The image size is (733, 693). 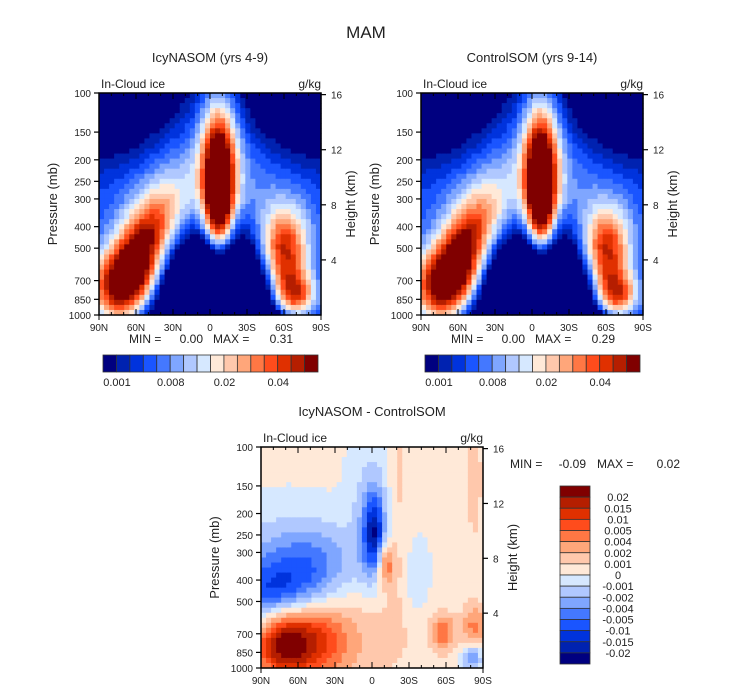 What do you see at coordinates (190, 363) in the screenshot?
I see `colorbar-box` at bounding box center [190, 363].